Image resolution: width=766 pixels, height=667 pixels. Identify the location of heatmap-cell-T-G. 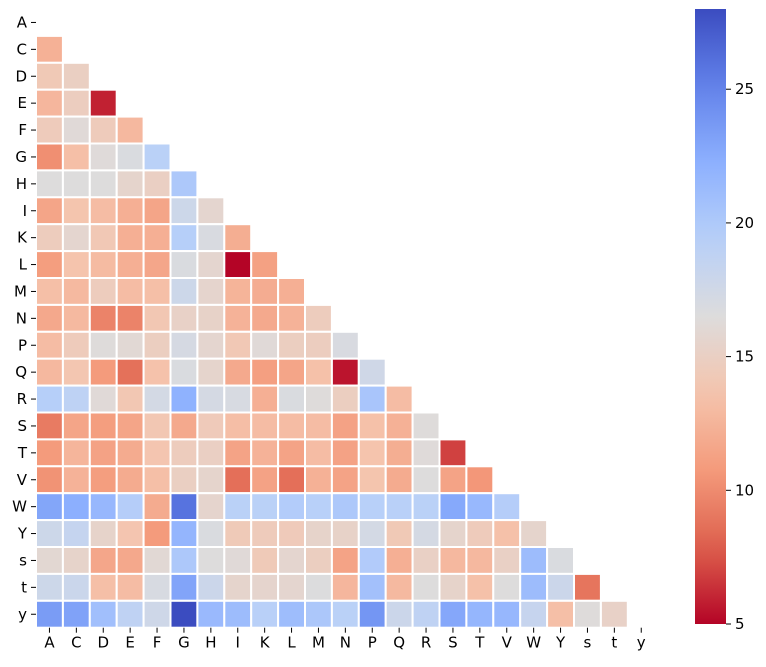
(184, 453).